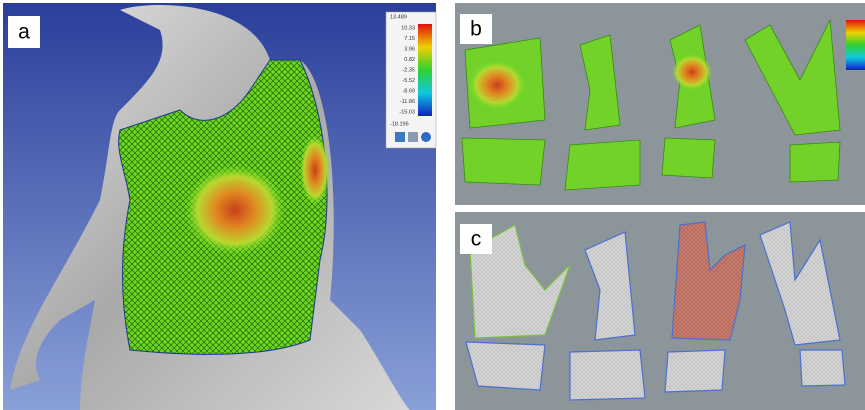  I want to click on panel-label: b, so click(476, 29).